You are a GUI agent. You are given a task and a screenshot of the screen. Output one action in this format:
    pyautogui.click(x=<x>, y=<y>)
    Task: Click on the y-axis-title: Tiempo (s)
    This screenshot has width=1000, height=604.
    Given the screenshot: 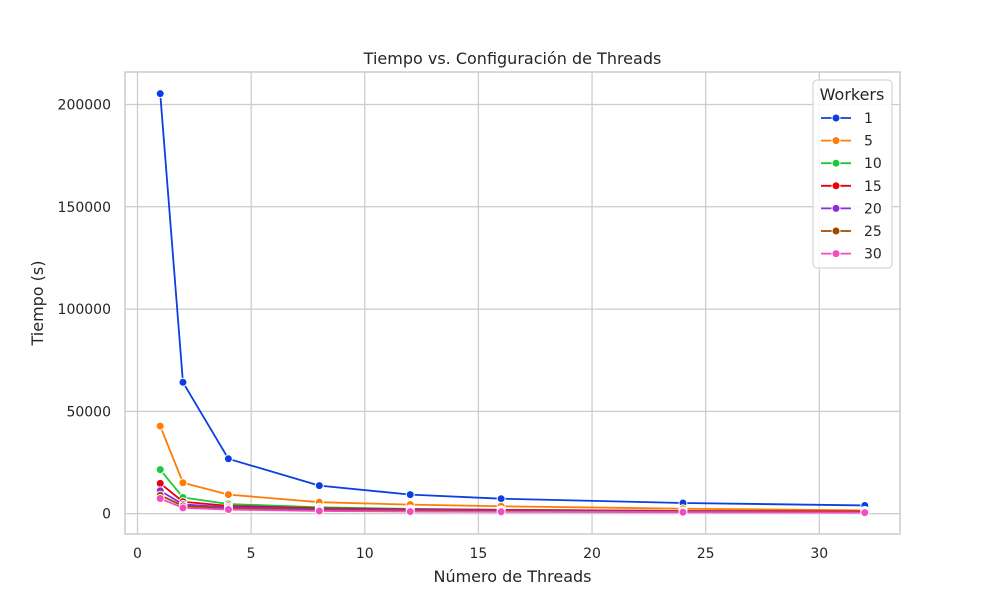 What is the action you would take?
    pyautogui.click(x=37, y=303)
    